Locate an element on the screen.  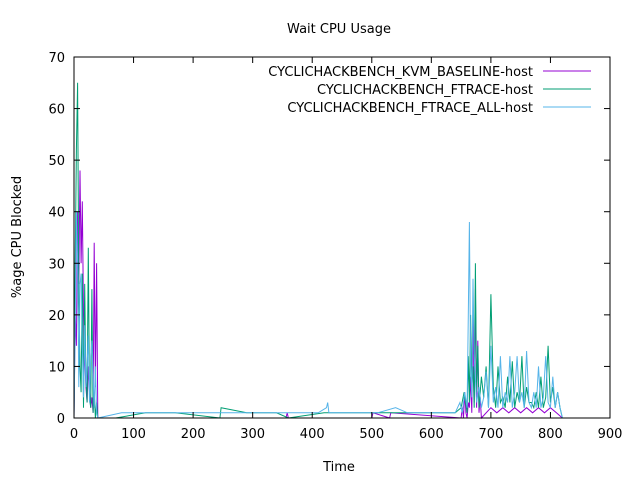
y-tick-label: 70 is located at coordinates (56, 58).